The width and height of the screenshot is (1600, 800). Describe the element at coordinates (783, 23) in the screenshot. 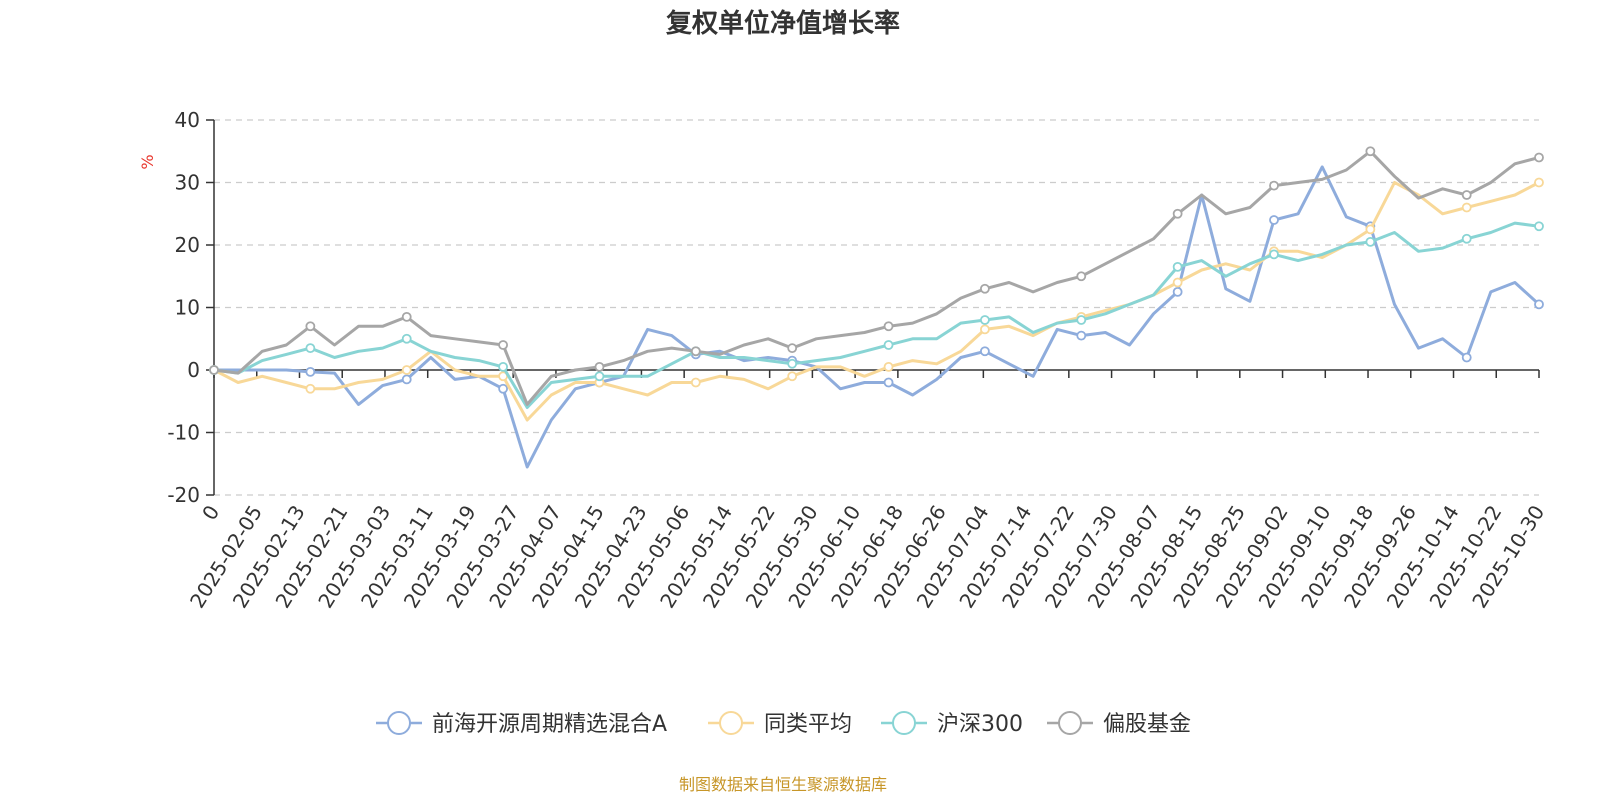

I see `chart-title: 复权单位净值增长率` at that location.